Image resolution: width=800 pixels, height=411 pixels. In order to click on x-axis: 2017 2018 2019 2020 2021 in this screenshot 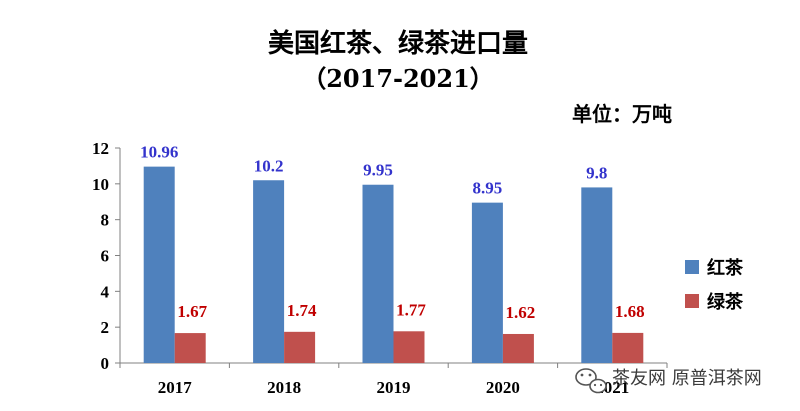, I will do `click(393, 379)`.